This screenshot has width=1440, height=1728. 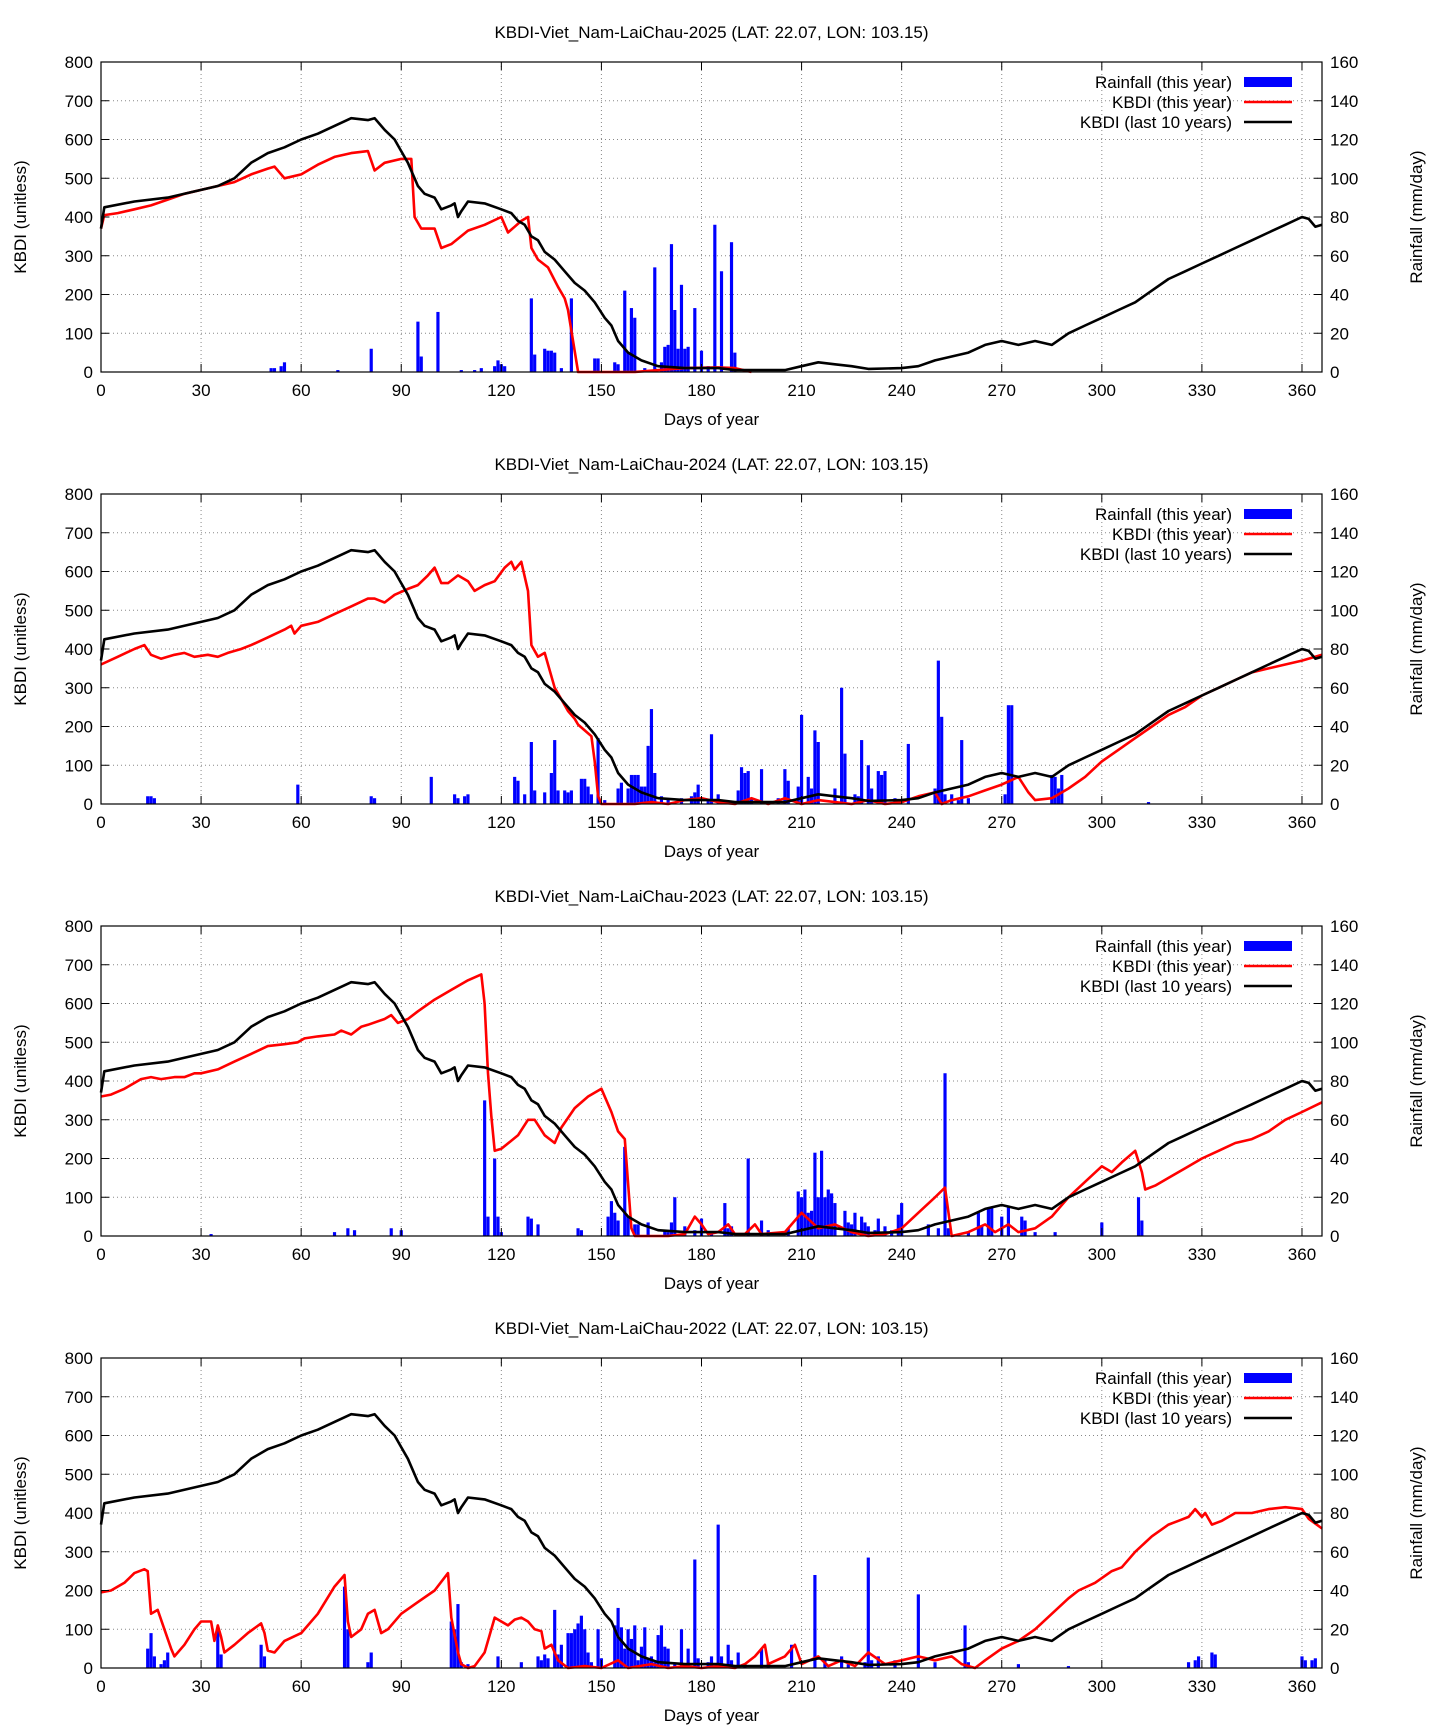 What do you see at coordinates (701, 1254) in the screenshot?
I see `x-tick-label: 180` at bounding box center [701, 1254].